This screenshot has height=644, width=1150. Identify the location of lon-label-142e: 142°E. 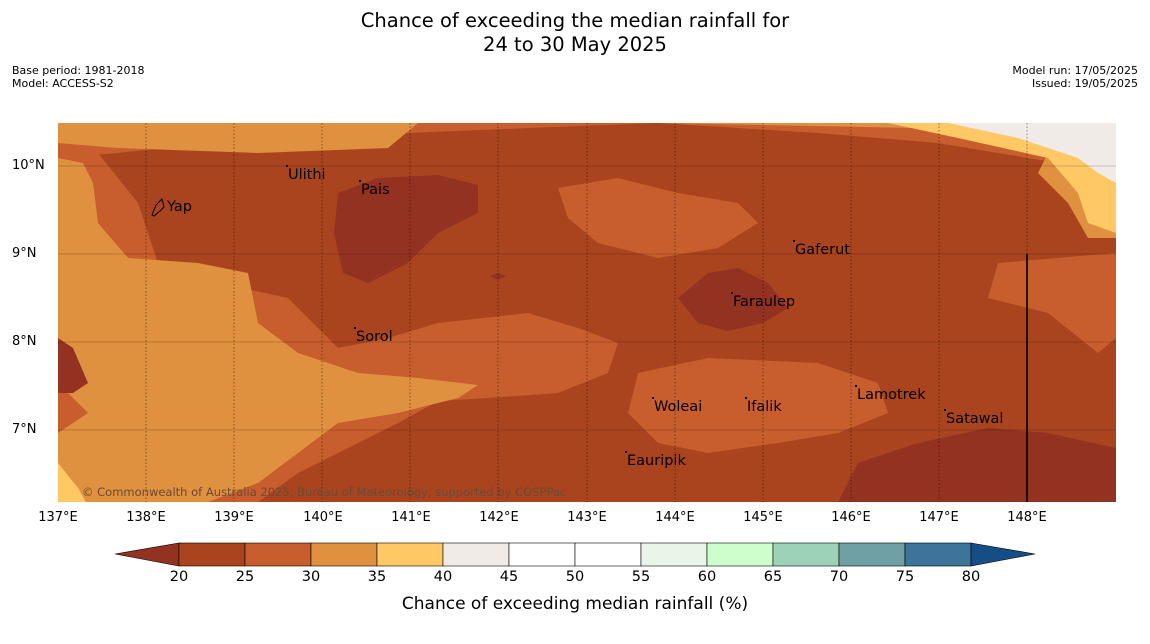
(499, 517).